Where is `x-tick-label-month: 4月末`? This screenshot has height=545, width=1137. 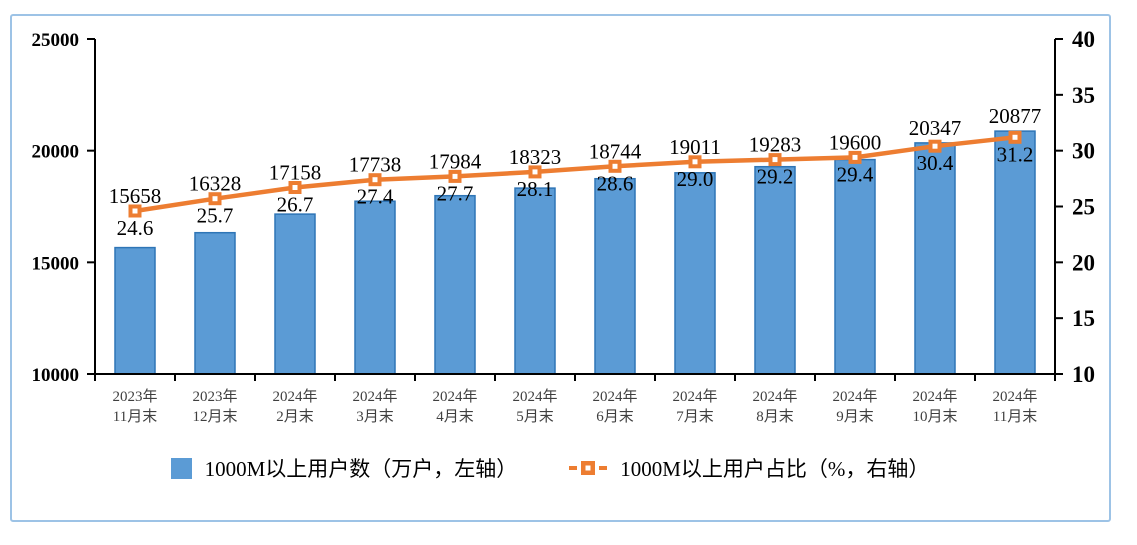 x-tick-label-month: 4月末 is located at coordinates (455, 416).